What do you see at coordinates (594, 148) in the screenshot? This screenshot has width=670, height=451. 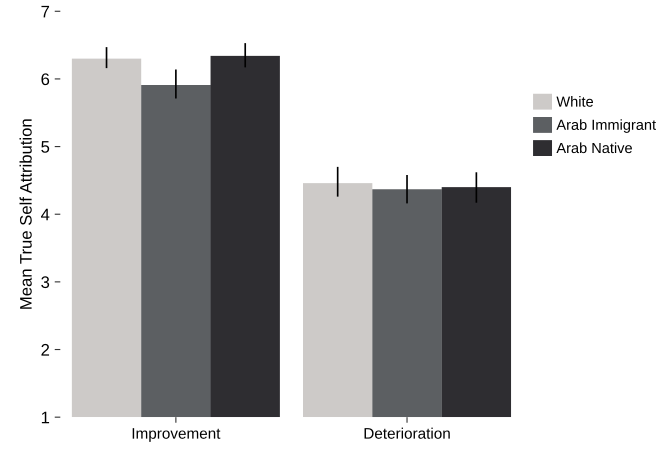 I see `legend-label: Arab Native` at bounding box center [594, 148].